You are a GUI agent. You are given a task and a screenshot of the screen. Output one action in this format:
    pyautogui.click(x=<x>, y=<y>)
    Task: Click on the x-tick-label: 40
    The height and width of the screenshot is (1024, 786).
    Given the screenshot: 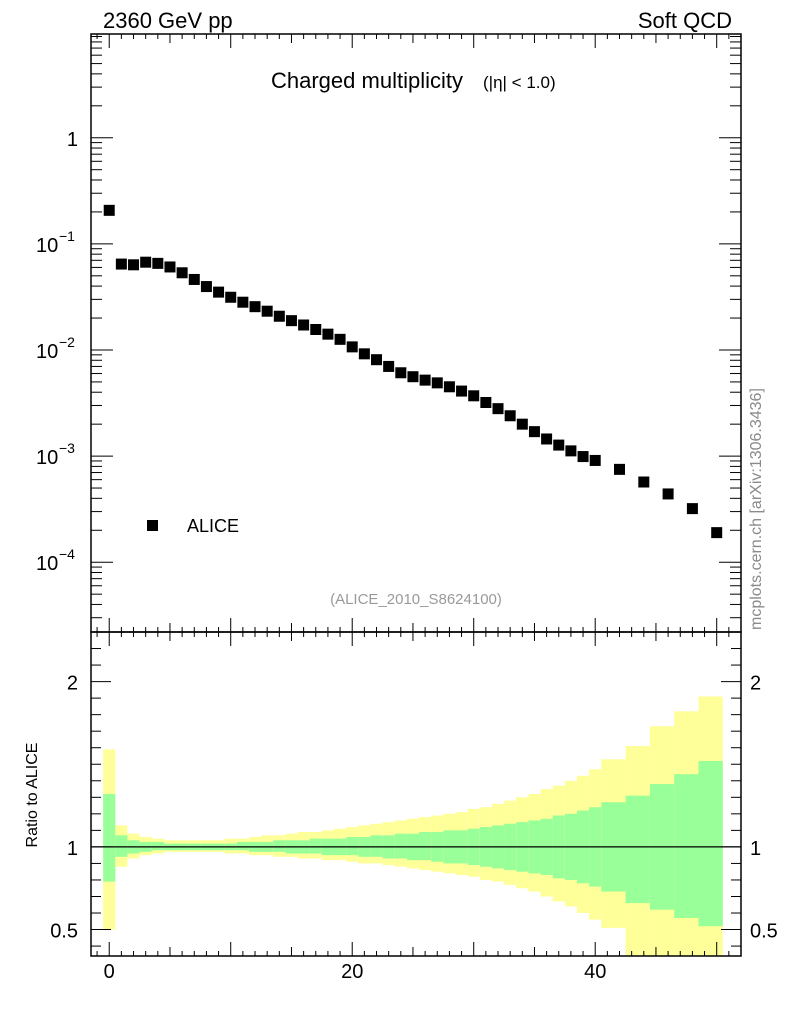 What is the action you would take?
    pyautogui.click(x=595, y=972)
    